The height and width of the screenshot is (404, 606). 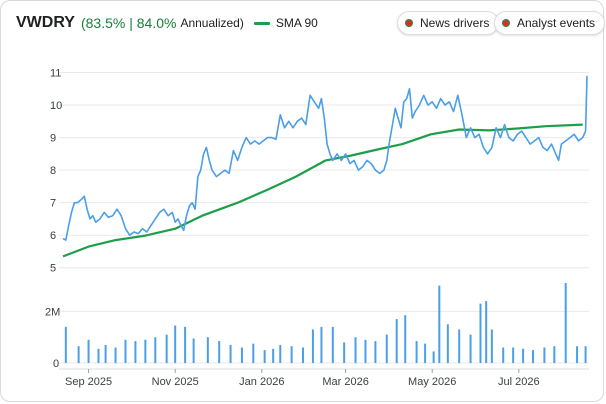 I want to click on volume-tick-label: 0, so click(x=56, y=364).